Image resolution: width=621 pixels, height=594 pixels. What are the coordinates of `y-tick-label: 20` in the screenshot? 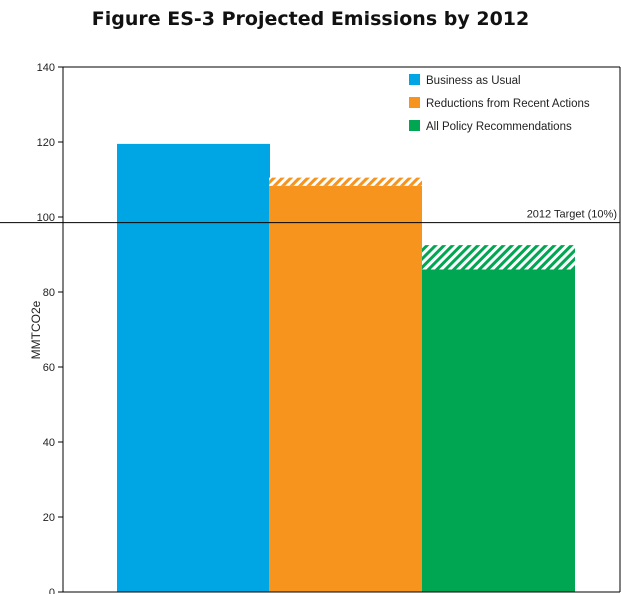 It's located at (49, 518).